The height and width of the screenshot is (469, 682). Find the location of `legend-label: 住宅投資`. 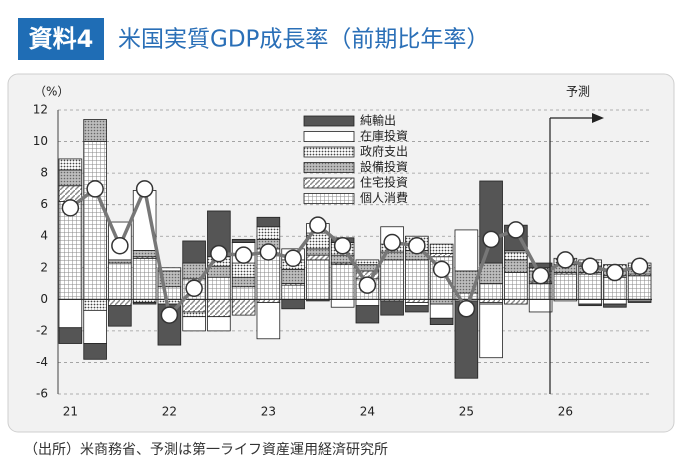

legend-label: 住宅投資 is located at coordinates (384, 182).